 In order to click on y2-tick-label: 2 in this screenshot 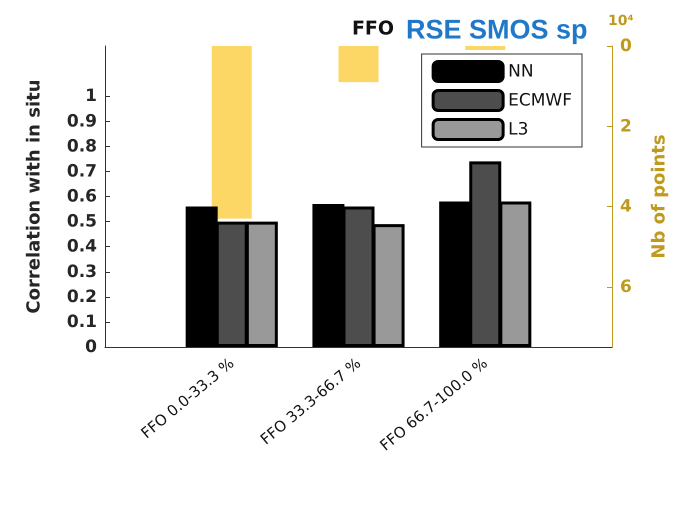, I will do `click(626, 126)`.